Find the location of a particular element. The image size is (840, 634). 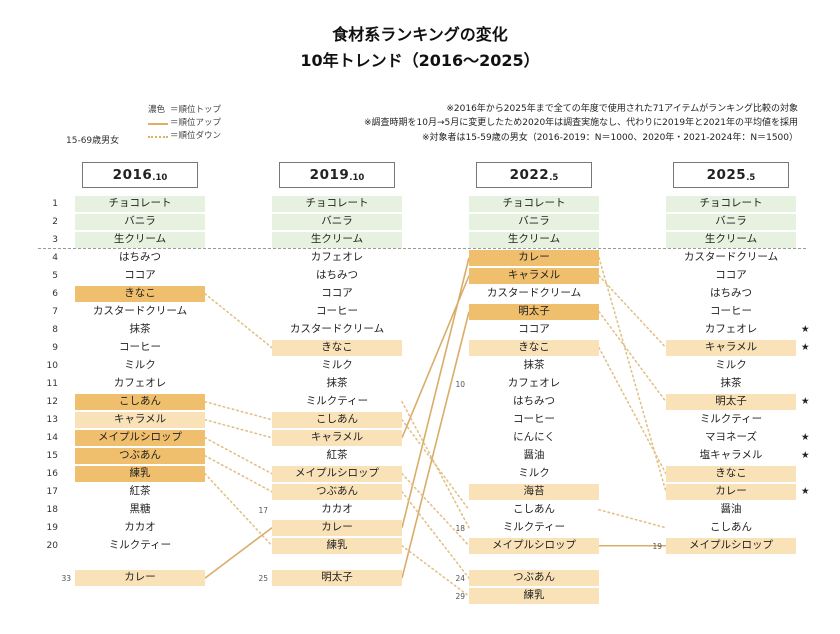

header-year: 2016 is located at coordinates (132, 175).